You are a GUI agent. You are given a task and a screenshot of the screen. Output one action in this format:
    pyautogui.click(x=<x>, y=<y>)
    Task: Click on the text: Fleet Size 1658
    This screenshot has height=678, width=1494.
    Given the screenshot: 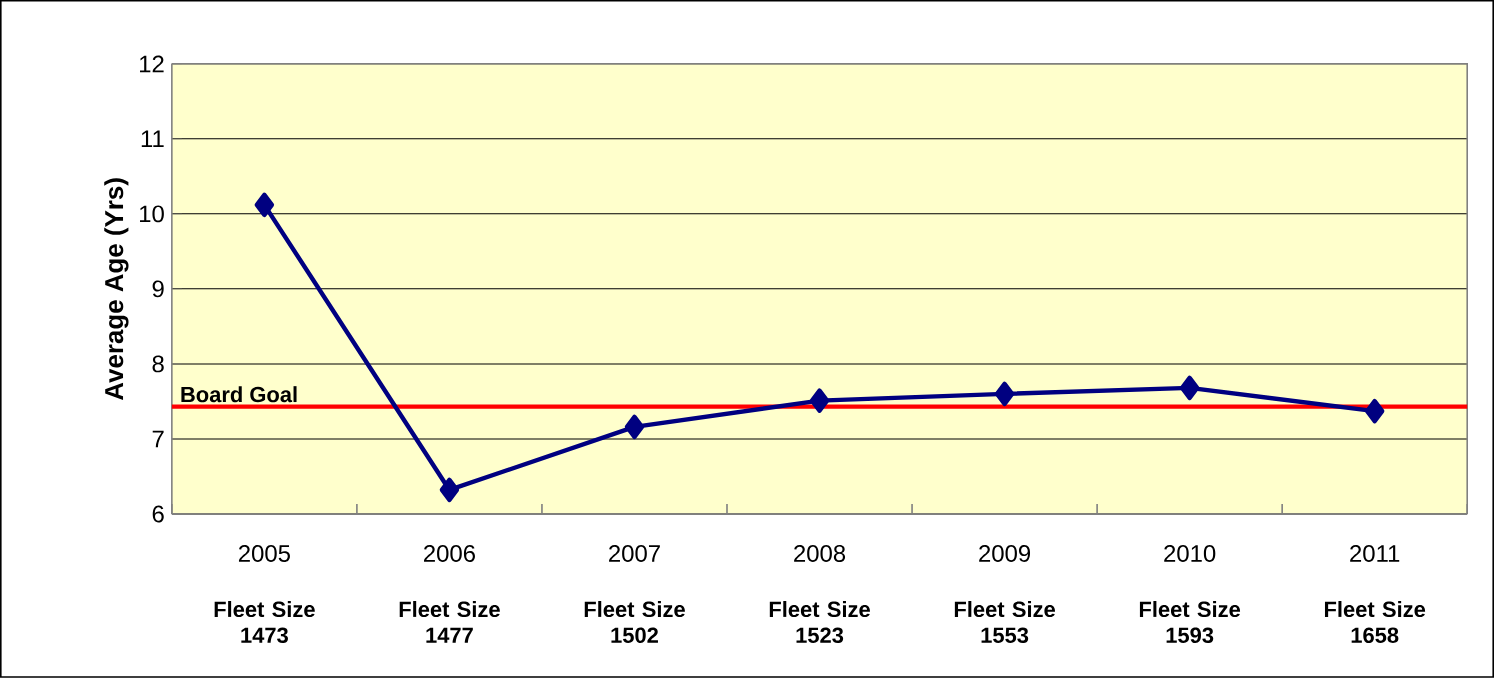 What is the action you would take?
    pyautogui.click(x=1375, y=622)
    